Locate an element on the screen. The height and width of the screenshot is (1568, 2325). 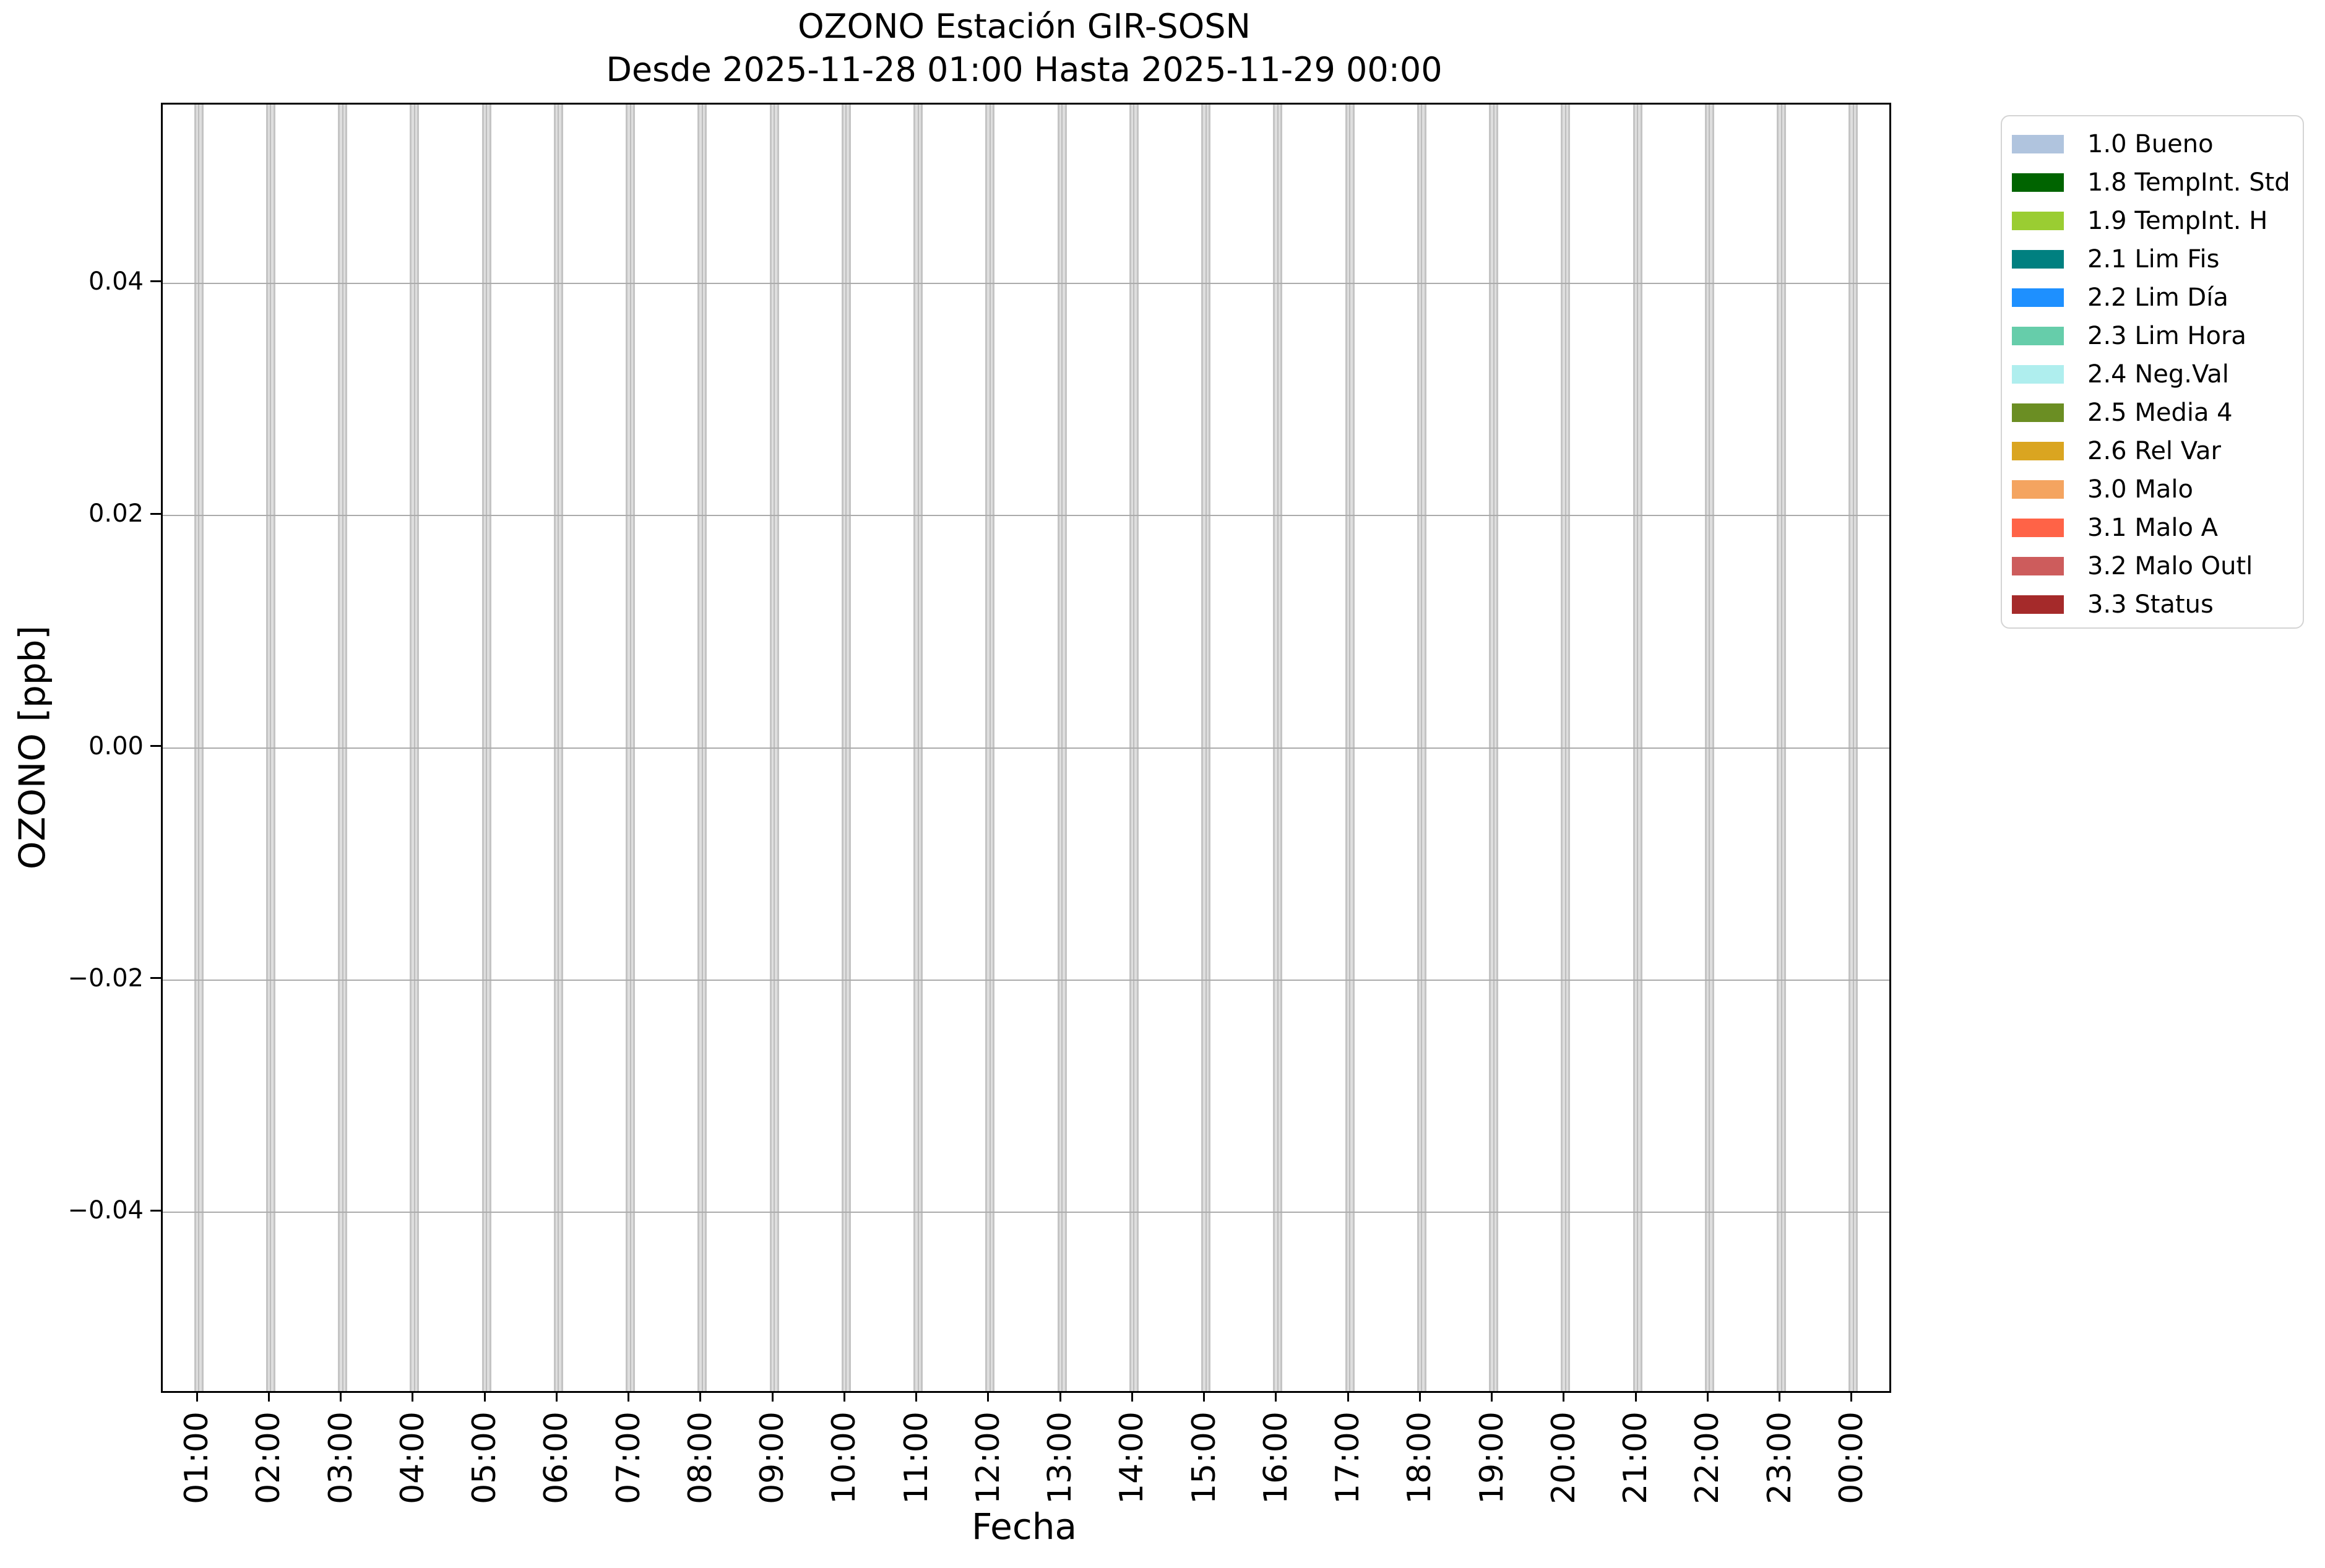
legend-row: 3.1 Malo A is located at coordinates (2157, 528).